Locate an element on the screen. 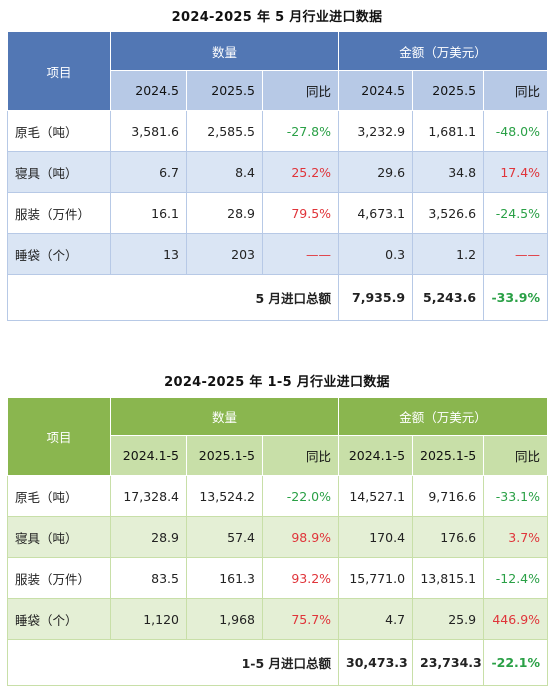 This screenshot has height=691, width=554. cell-value: 3,232.9 is located at coordinates (376, 131).